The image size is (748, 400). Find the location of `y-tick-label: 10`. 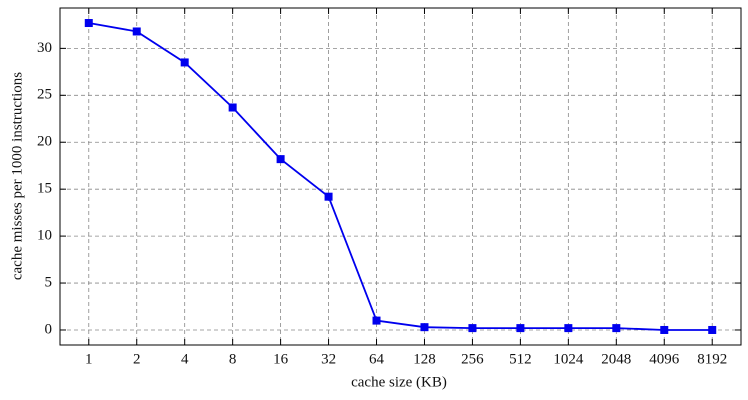

y-tick-label: 10 is located at coordinates (44, 236).